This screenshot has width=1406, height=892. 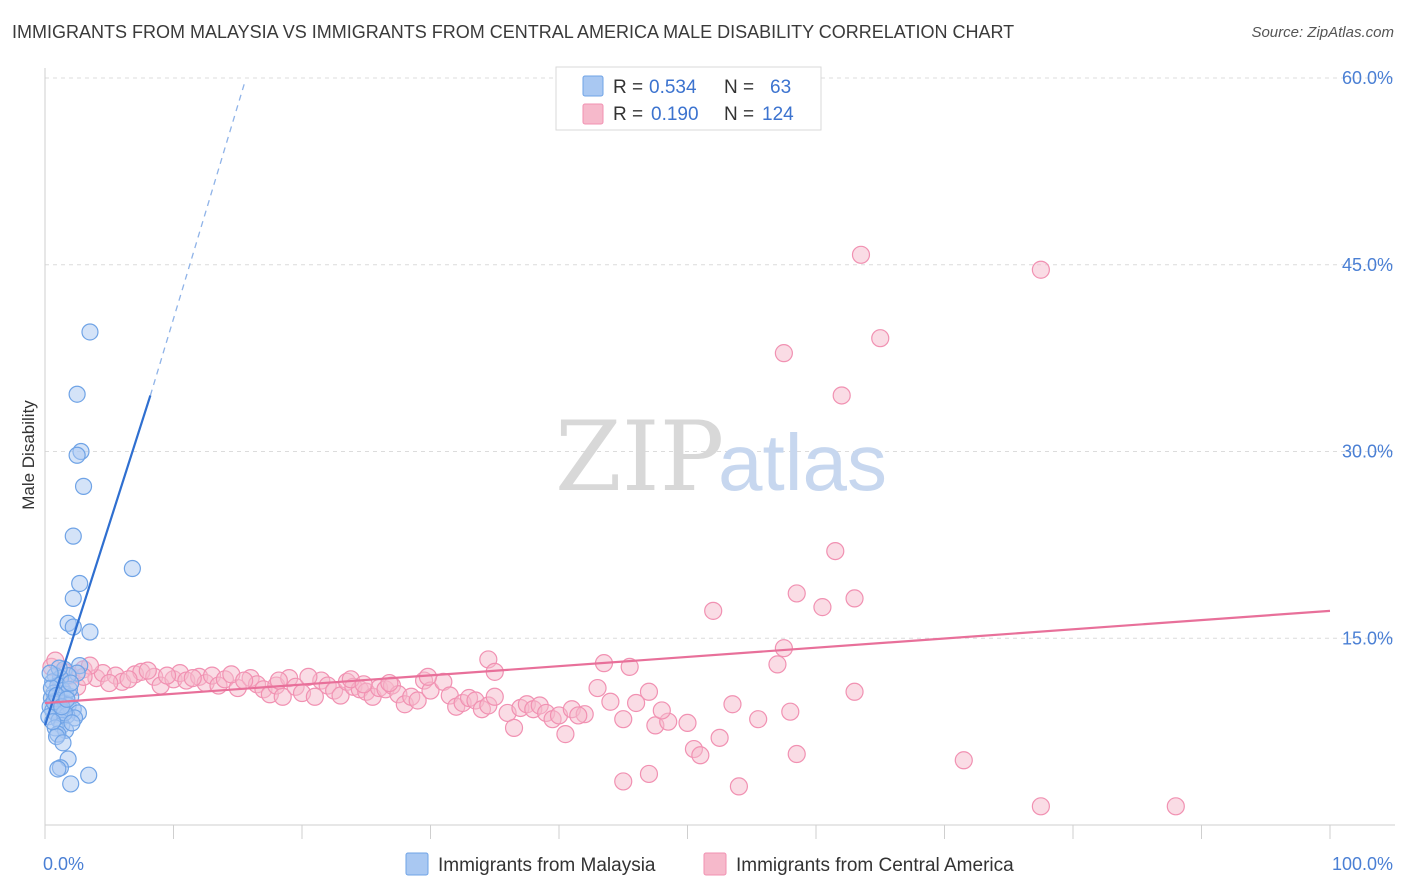 I want to click on bottom-legend-label-malaysia: Immigrants from Malaysia, so click(x=547, y=865).